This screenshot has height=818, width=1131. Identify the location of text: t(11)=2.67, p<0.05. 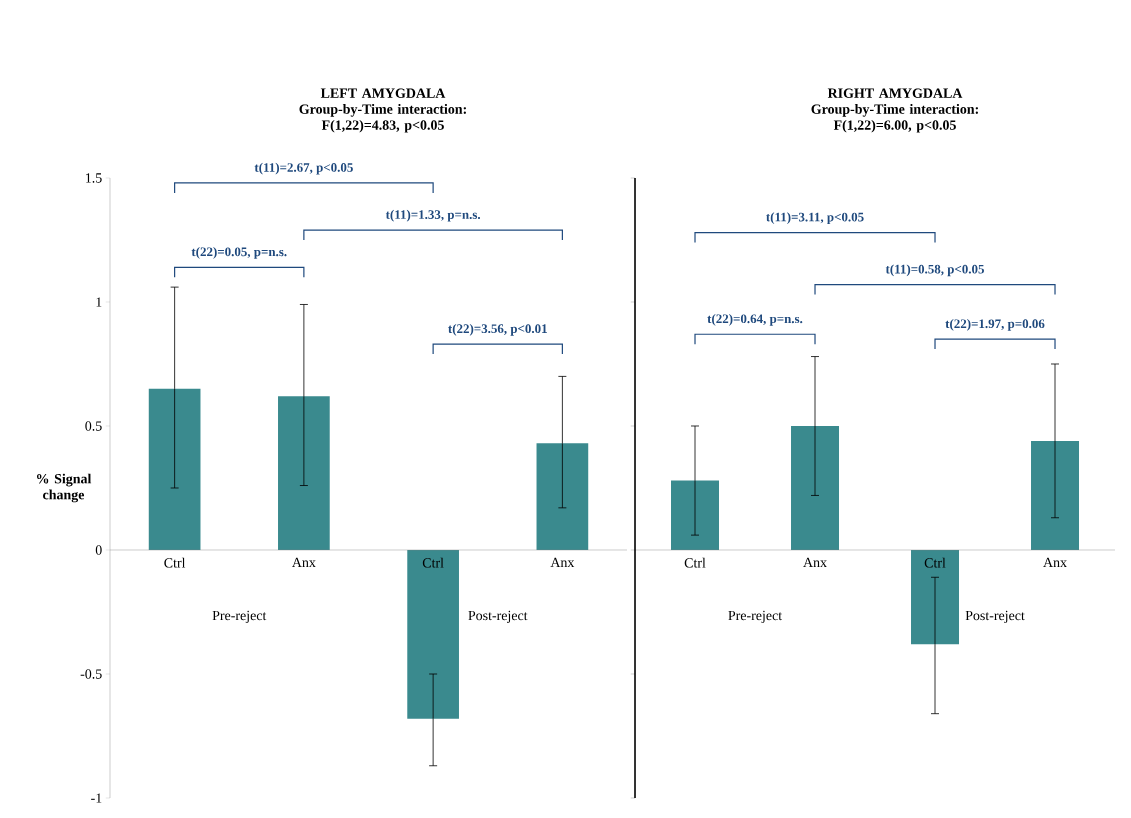
(303, 168).